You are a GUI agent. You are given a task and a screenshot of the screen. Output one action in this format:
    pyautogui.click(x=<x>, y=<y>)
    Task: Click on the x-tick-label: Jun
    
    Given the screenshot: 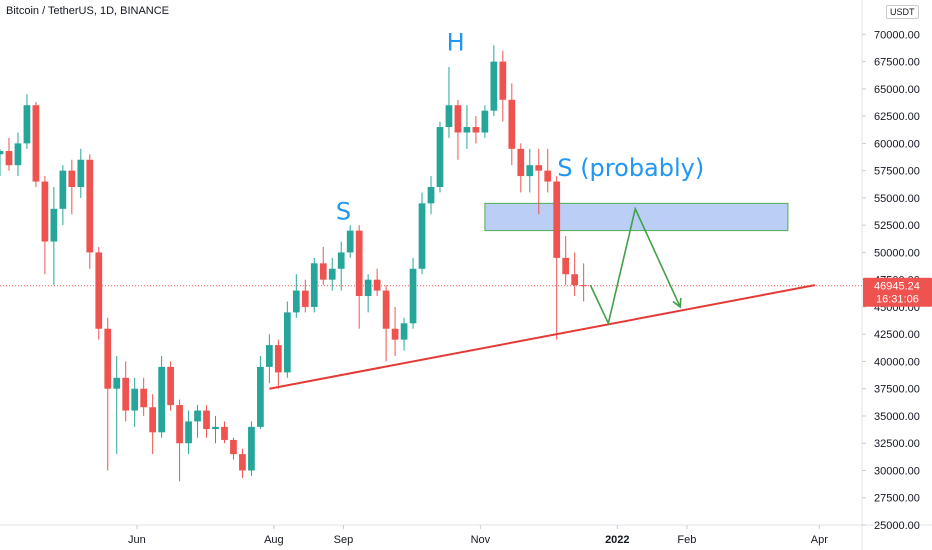 What is the action you would take?
    pyautogui.click(x=137, y=540)
    